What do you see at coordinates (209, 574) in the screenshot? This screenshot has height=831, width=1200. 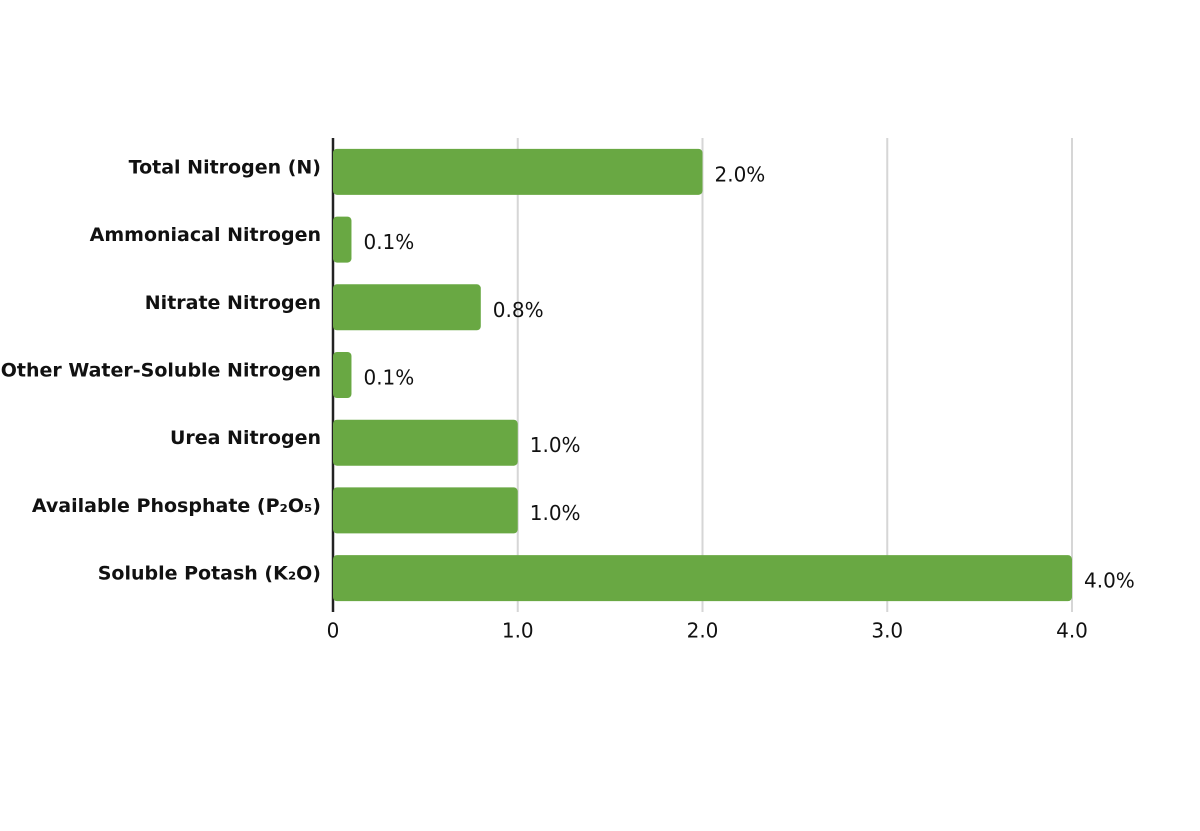 I see `y-tick-label: Soluble Potash (K₂O)` at bounding box center [209, 574].